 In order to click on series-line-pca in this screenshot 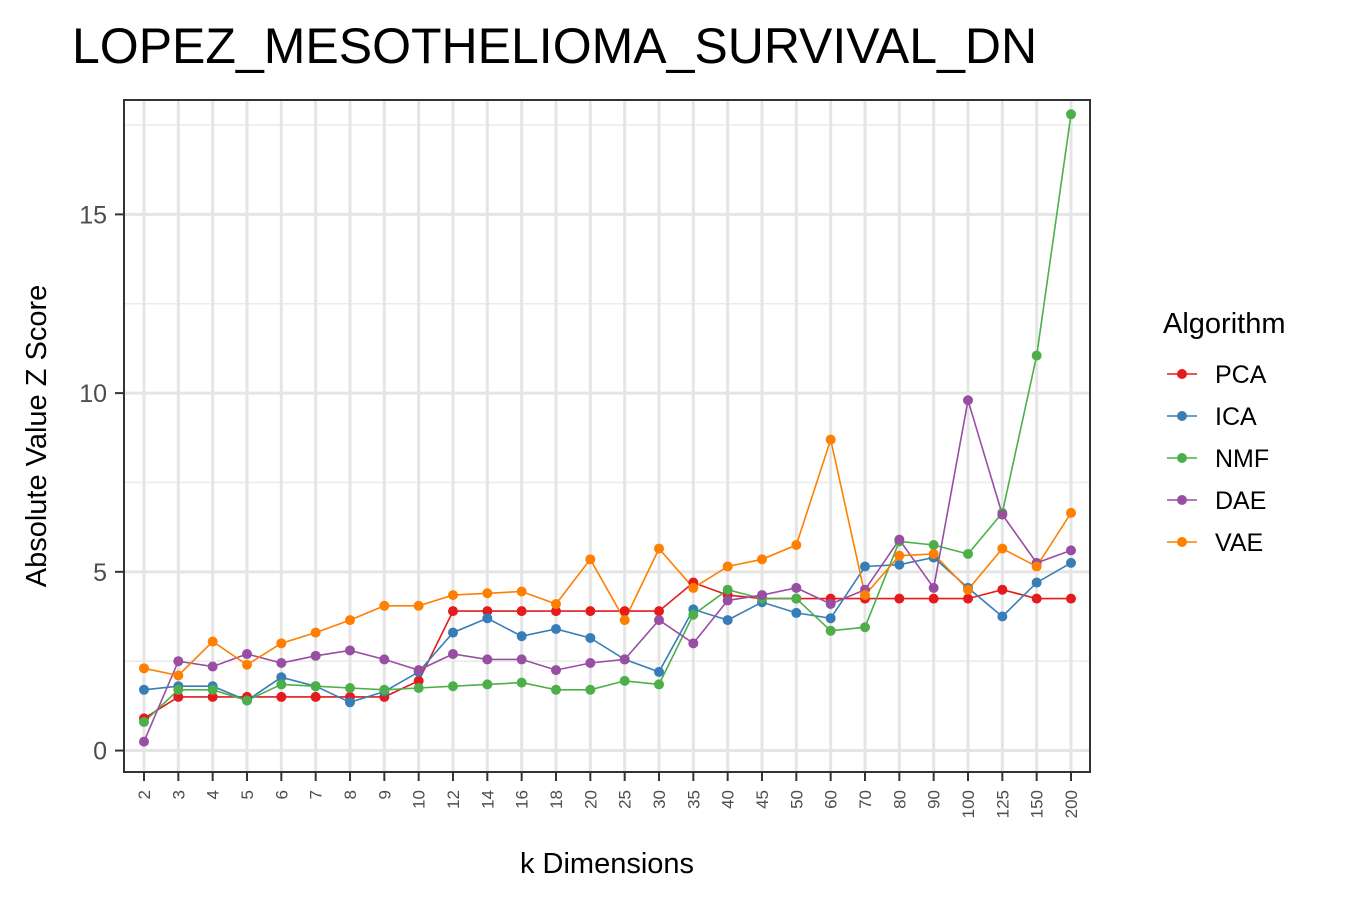, I will do `click(607, 650)`.